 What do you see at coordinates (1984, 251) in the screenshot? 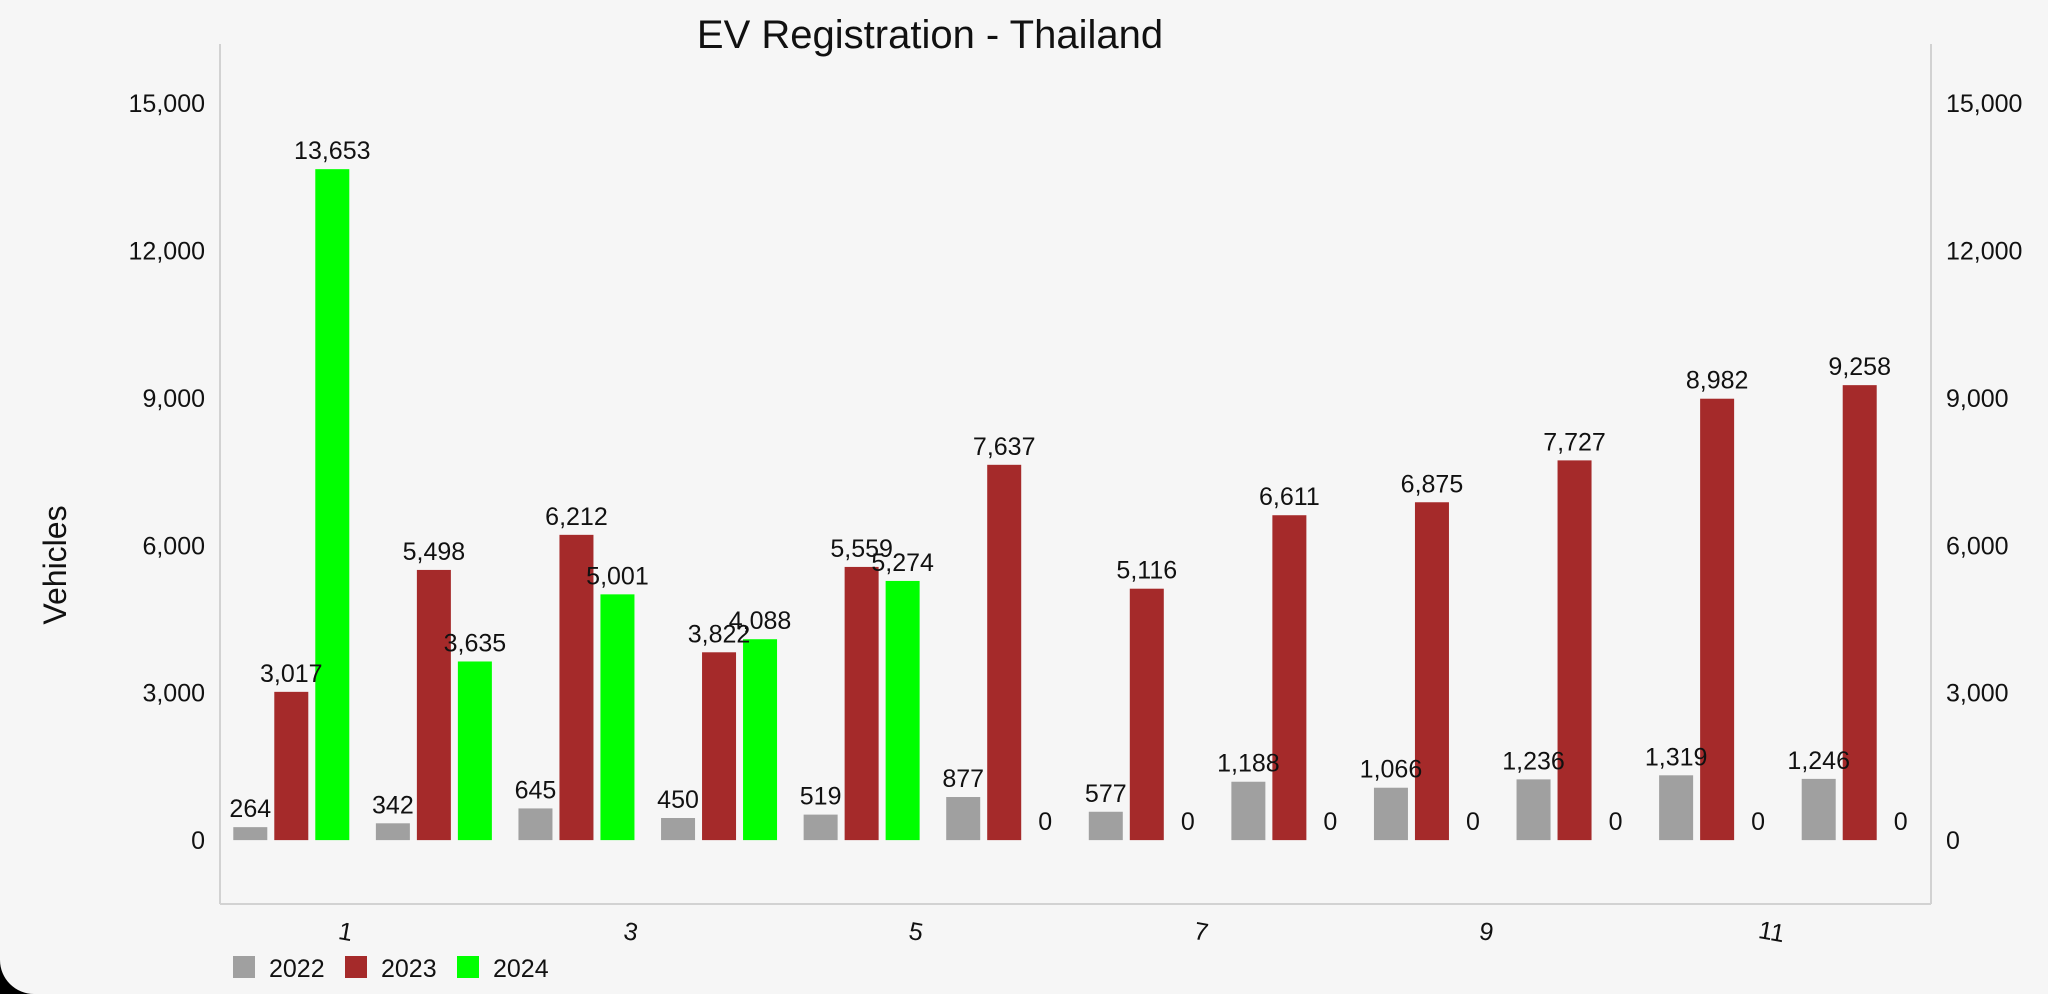
I see `y-tick-right-4: 12,000` at bounding box center [1984, 251].